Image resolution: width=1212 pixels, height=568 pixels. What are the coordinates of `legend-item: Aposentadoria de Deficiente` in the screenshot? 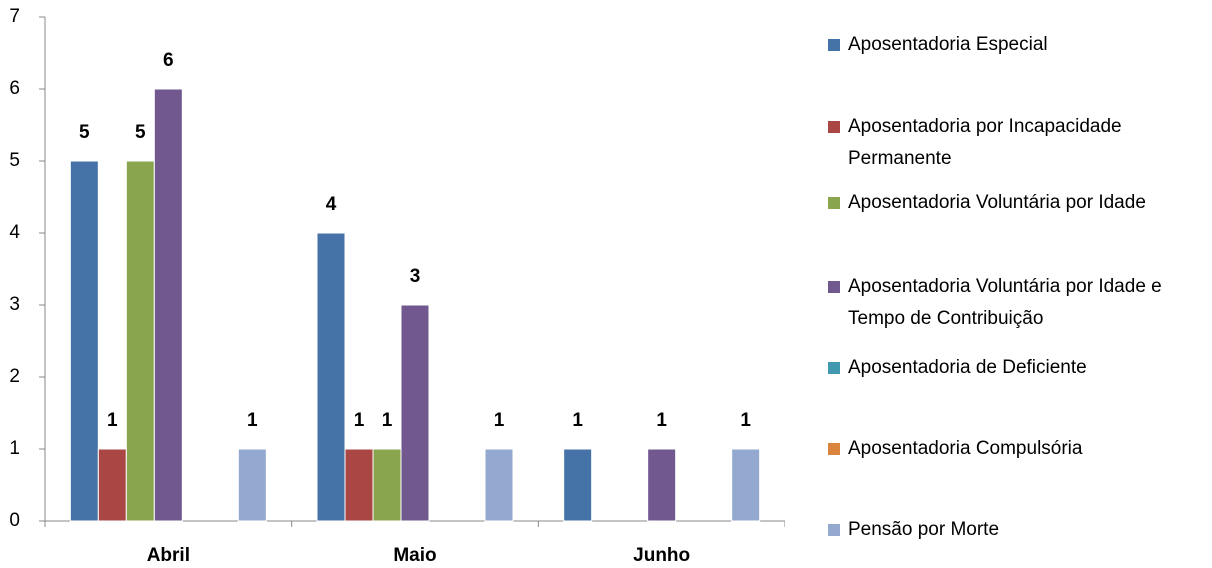 It's located at (1018, 368).